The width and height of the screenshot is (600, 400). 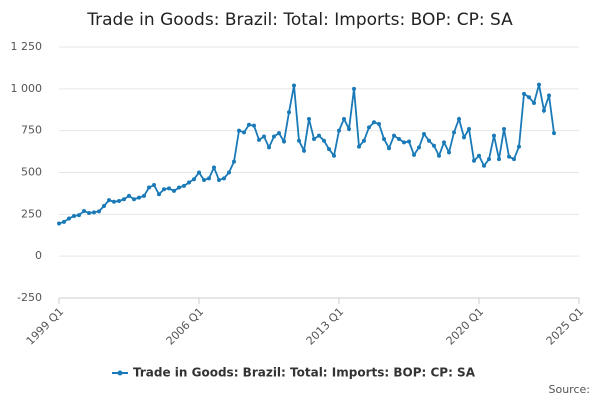 I want to click on y-tick-label: 500, so click(x=31, y=172).